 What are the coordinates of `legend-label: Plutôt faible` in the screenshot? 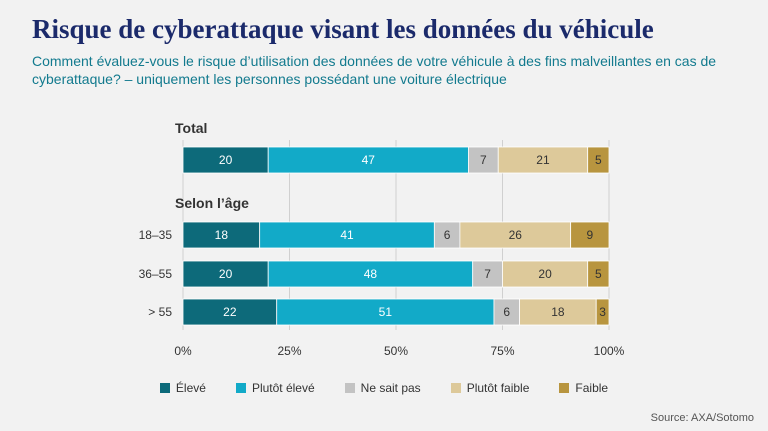 It's located at (498, 388).